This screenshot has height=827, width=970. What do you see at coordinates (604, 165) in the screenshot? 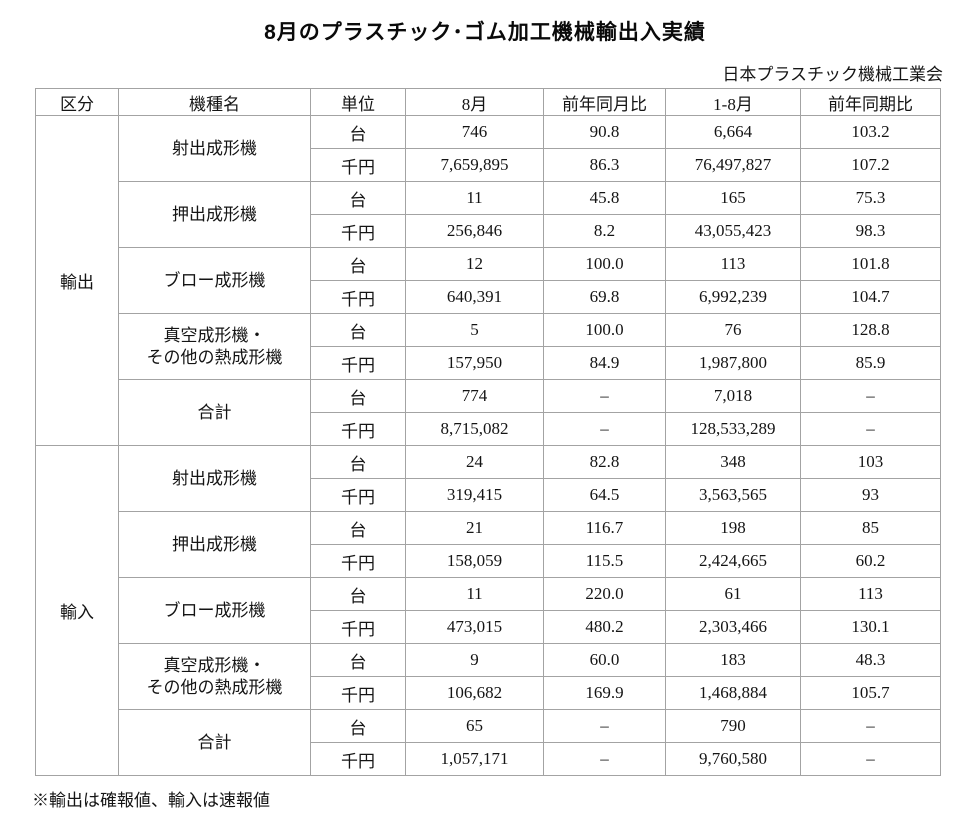
I see `value-cell: 86.3` at bounding box center [604, 165].